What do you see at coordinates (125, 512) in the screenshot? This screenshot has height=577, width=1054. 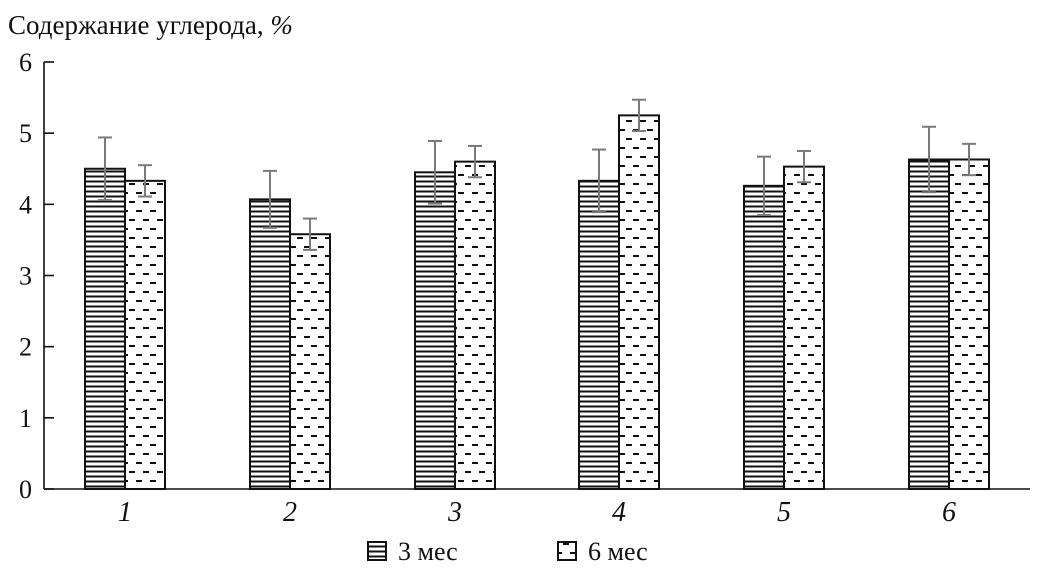 I see `x-tick-label: 1` at bounding box center [125, 512].